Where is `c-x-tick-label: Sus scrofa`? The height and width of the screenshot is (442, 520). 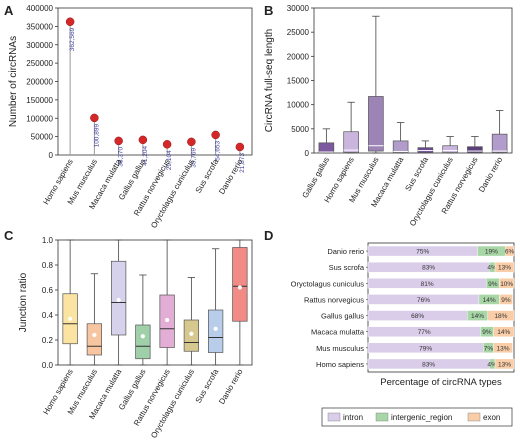 c-x-tick-label: Sus scrofa is located at coordinates (207, 386).